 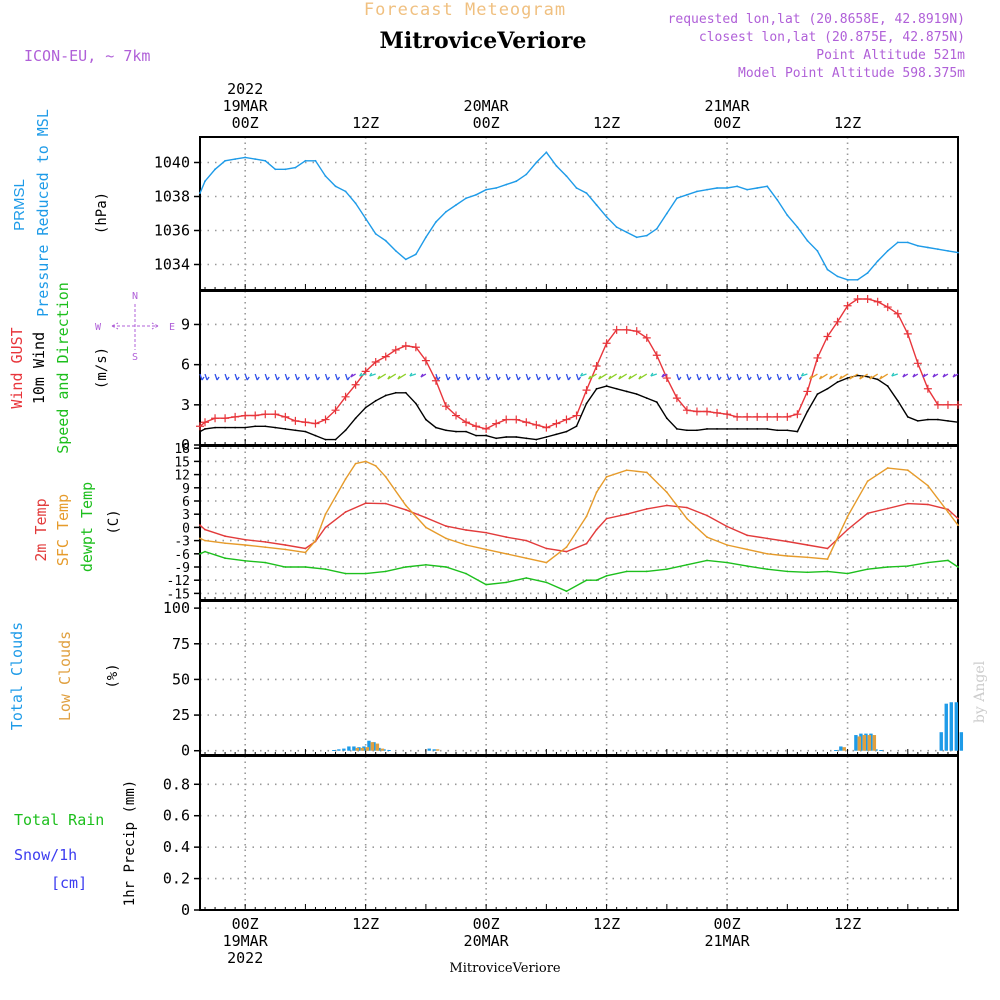 I want to click on y-tick-label: 9, so click(x=186, y=489).